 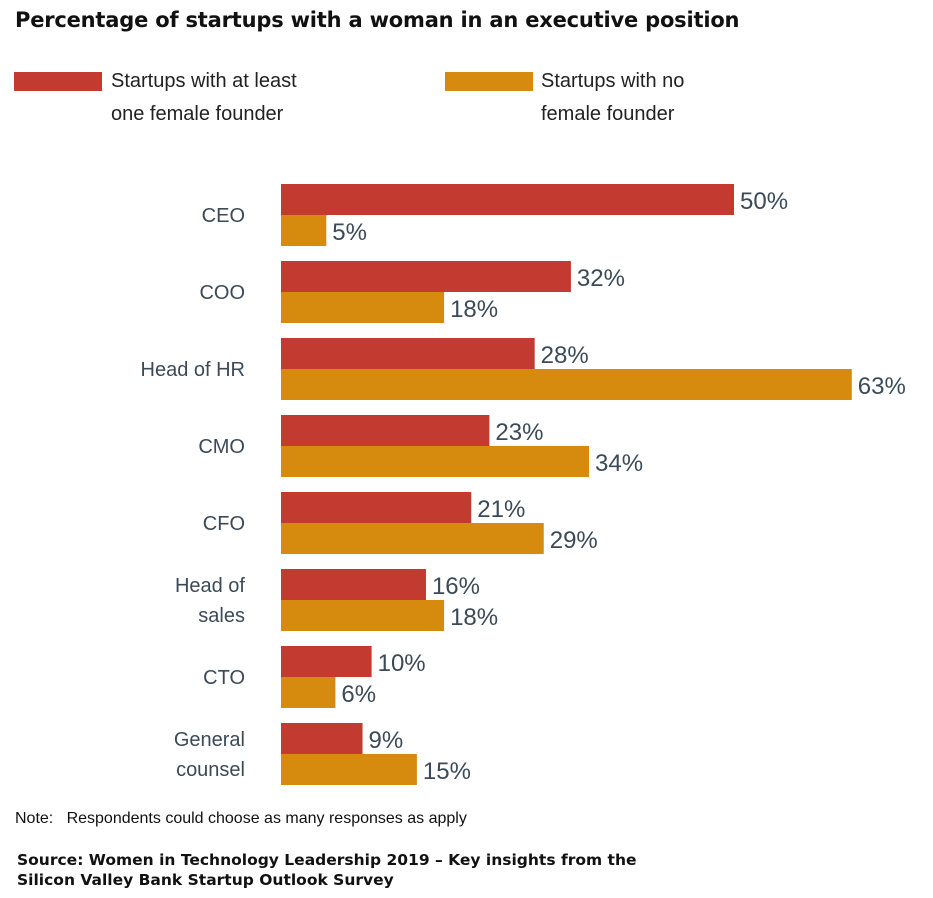 I want to click on bar-group-general-counsel: General counsel 9% 15%, so click(x=322, y=754).